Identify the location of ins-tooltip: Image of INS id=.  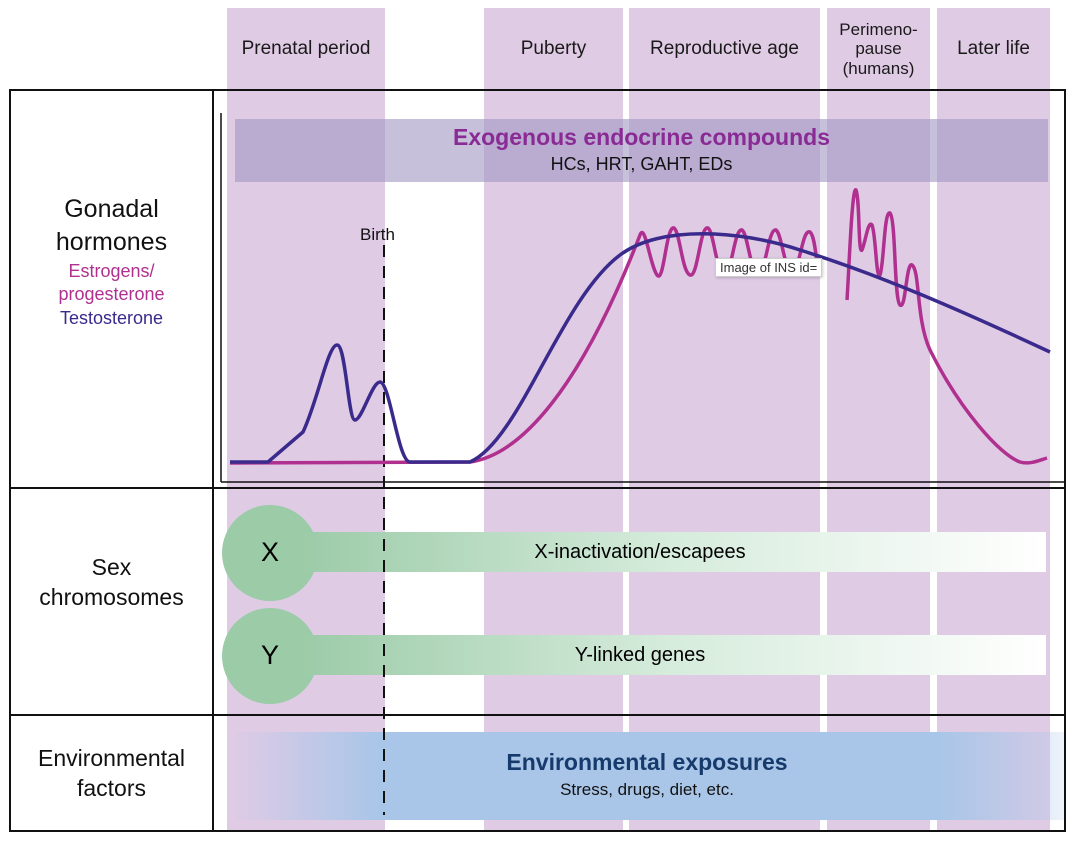
(769, 267).